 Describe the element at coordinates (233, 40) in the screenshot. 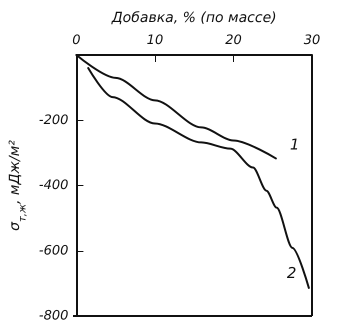

I see `x-tick-label: 20` at that location.